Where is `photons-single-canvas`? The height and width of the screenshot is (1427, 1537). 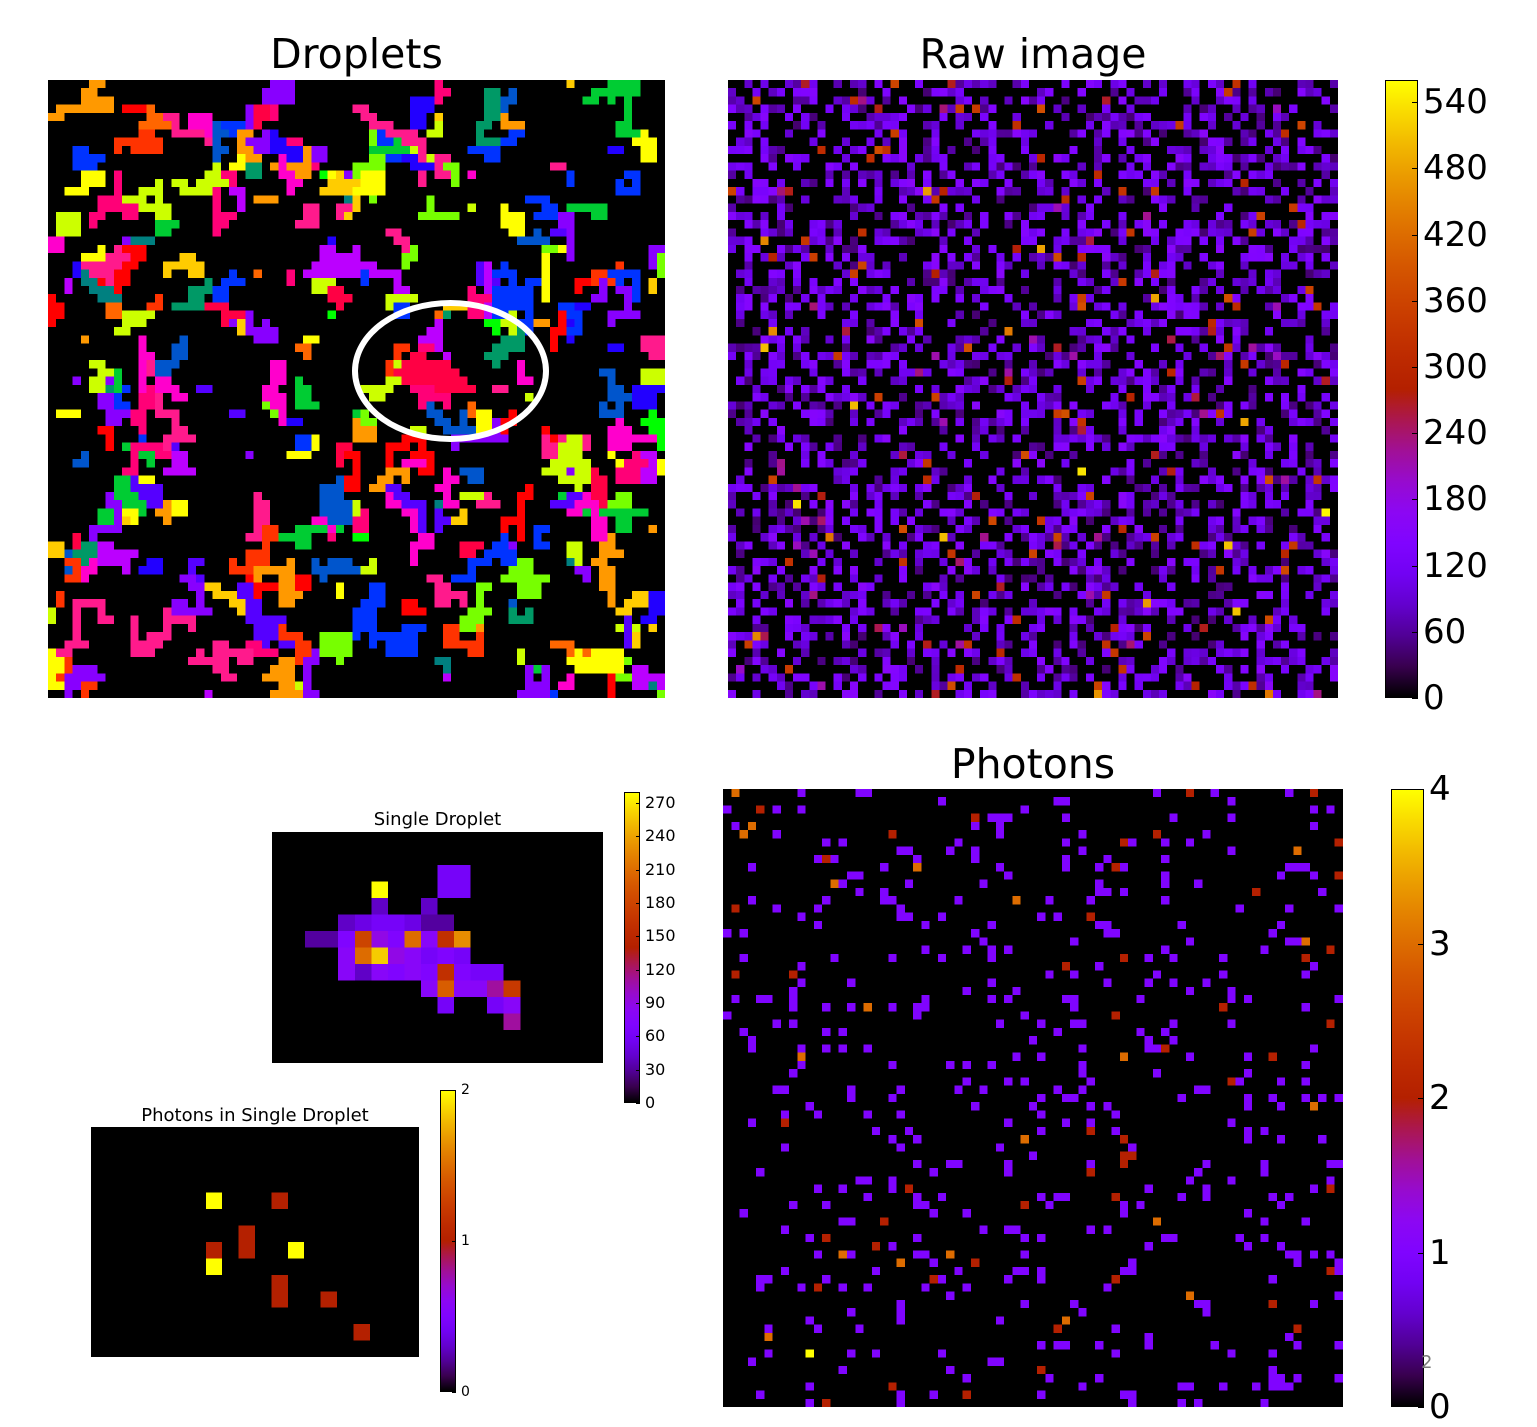
photons-single-canvas is located at coordinates (255, 1242).